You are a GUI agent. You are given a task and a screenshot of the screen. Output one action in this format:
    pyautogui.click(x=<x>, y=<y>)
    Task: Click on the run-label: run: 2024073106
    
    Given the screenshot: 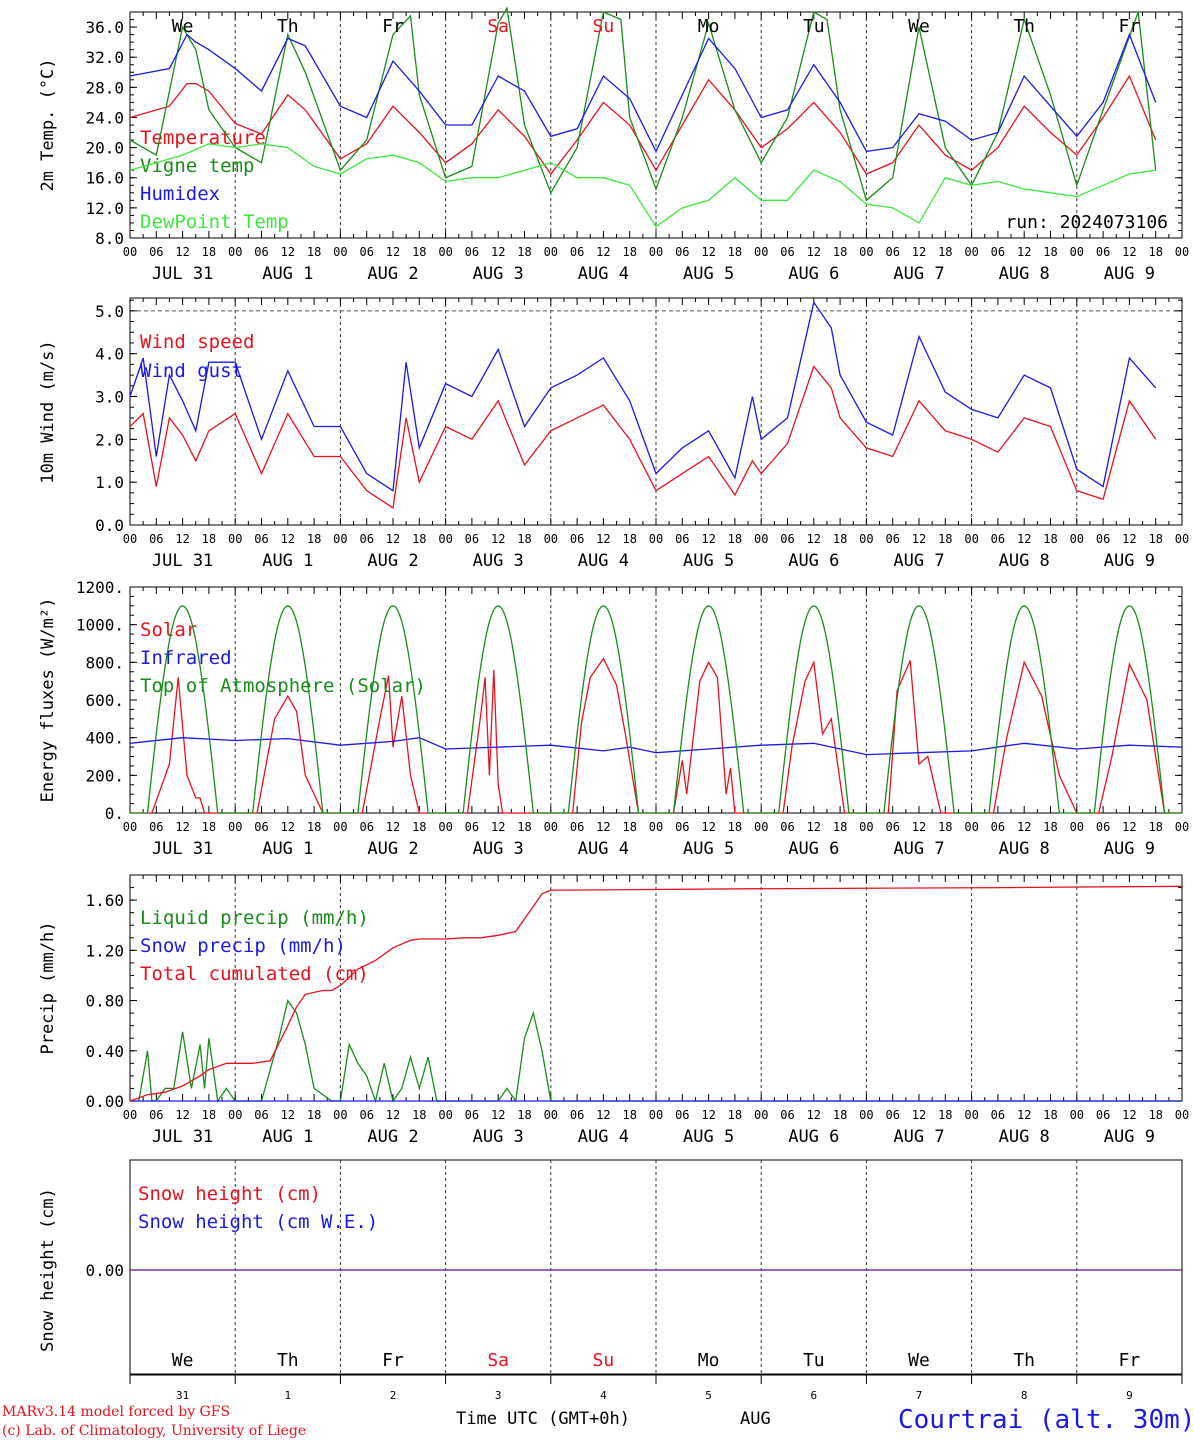 What is the action you would take?
    pyautogui.click(x=1086, y=222)
    